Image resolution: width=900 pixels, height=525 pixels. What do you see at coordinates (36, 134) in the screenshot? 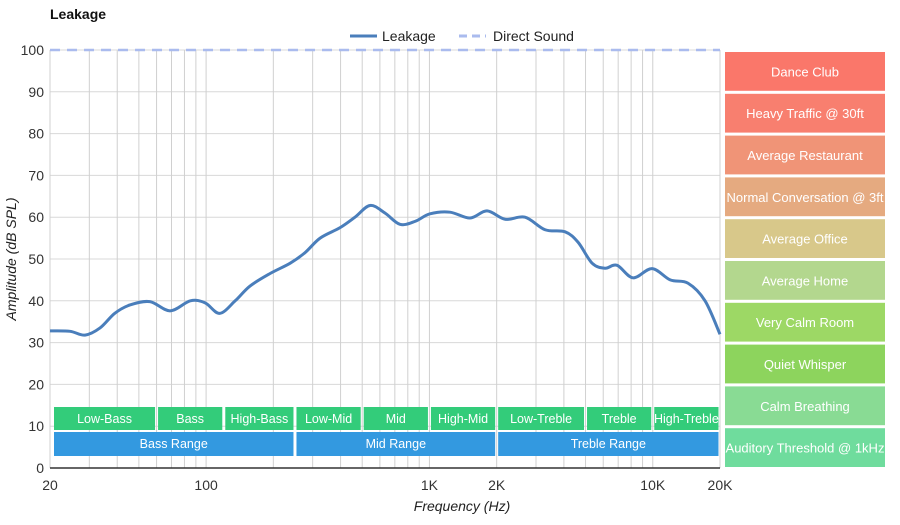
I see `y-tick-label: 80` at bounding box center [36, 134].